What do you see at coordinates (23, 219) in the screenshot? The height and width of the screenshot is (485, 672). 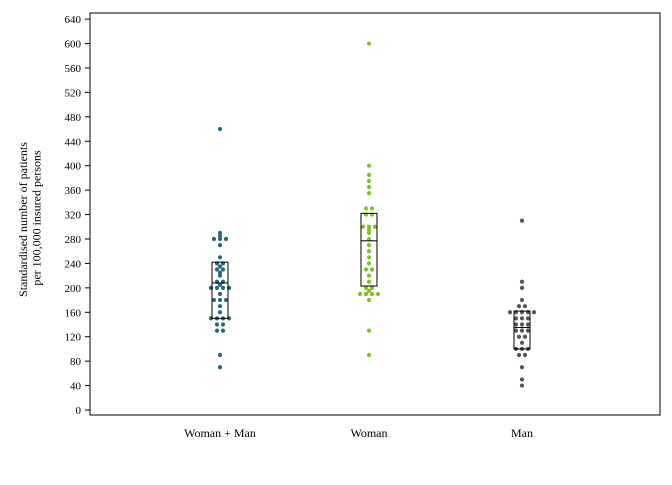 I see `y-axis-title-line-1: Standardised number of patients` at bounding box center [23, 219].